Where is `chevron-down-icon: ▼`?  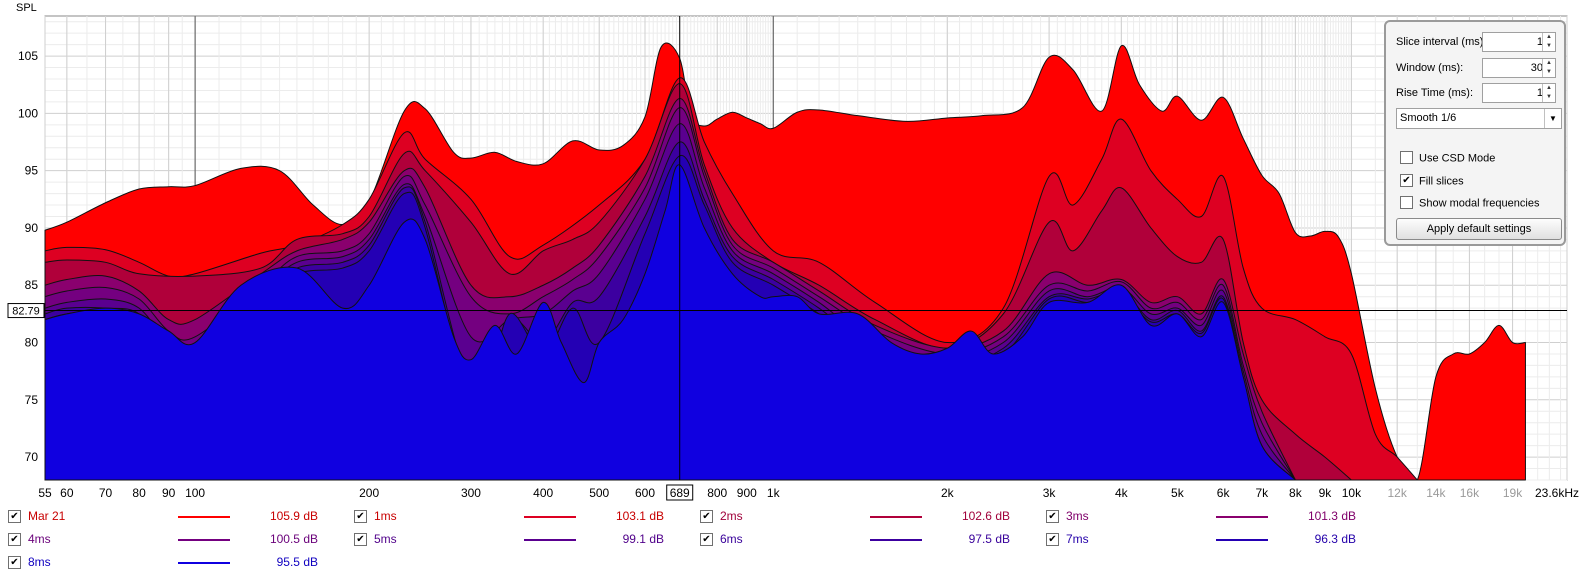 chevron-down-icon: ▼ is located at coordinates (1552, 118).